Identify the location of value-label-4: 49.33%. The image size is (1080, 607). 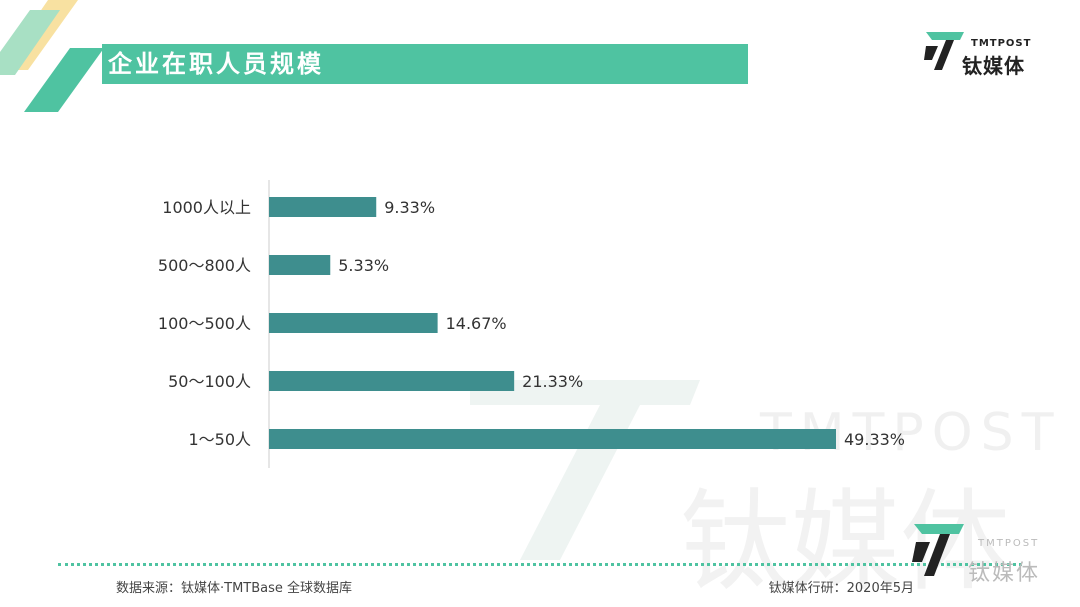
(874, 439).